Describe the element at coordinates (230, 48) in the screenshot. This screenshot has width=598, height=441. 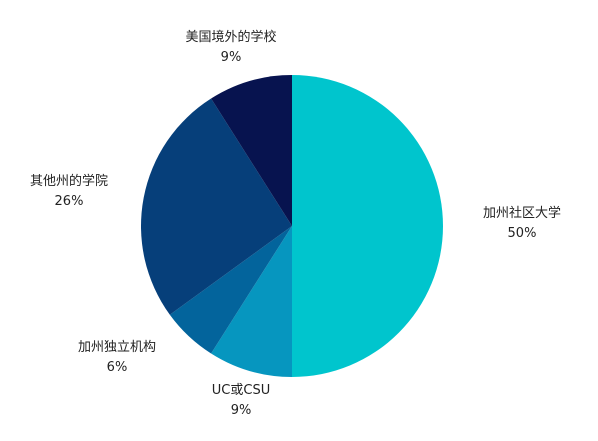
I see `slice-label-5: 美国境外的学校 9%` at that location.